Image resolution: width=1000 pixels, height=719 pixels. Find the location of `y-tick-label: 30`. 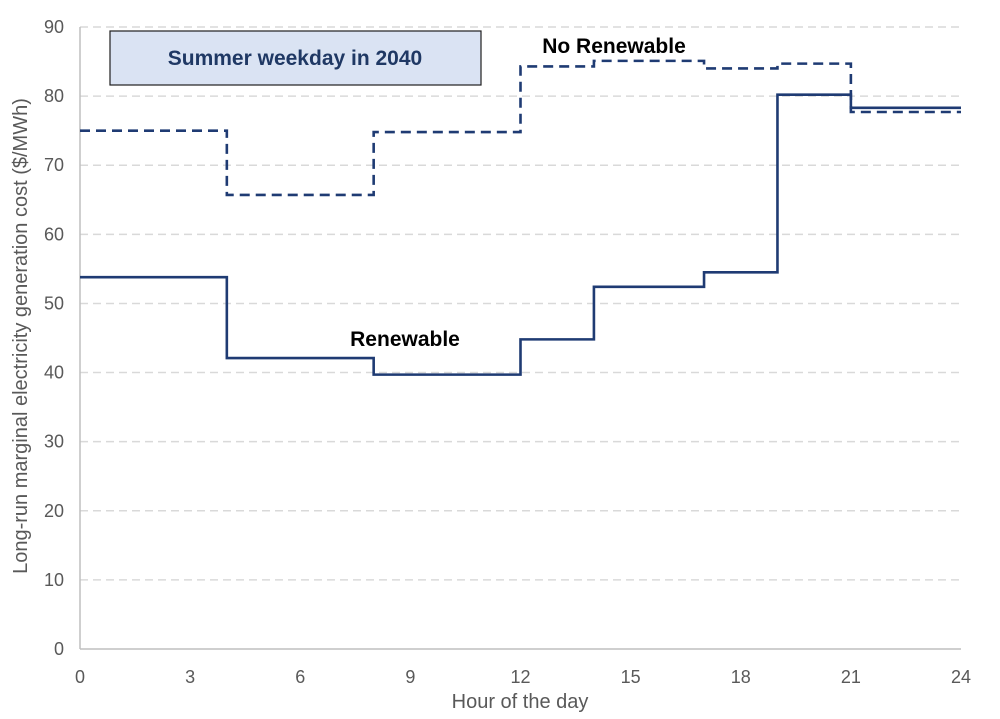

y-tick-label: 30 is located at coordinates (54, 442).